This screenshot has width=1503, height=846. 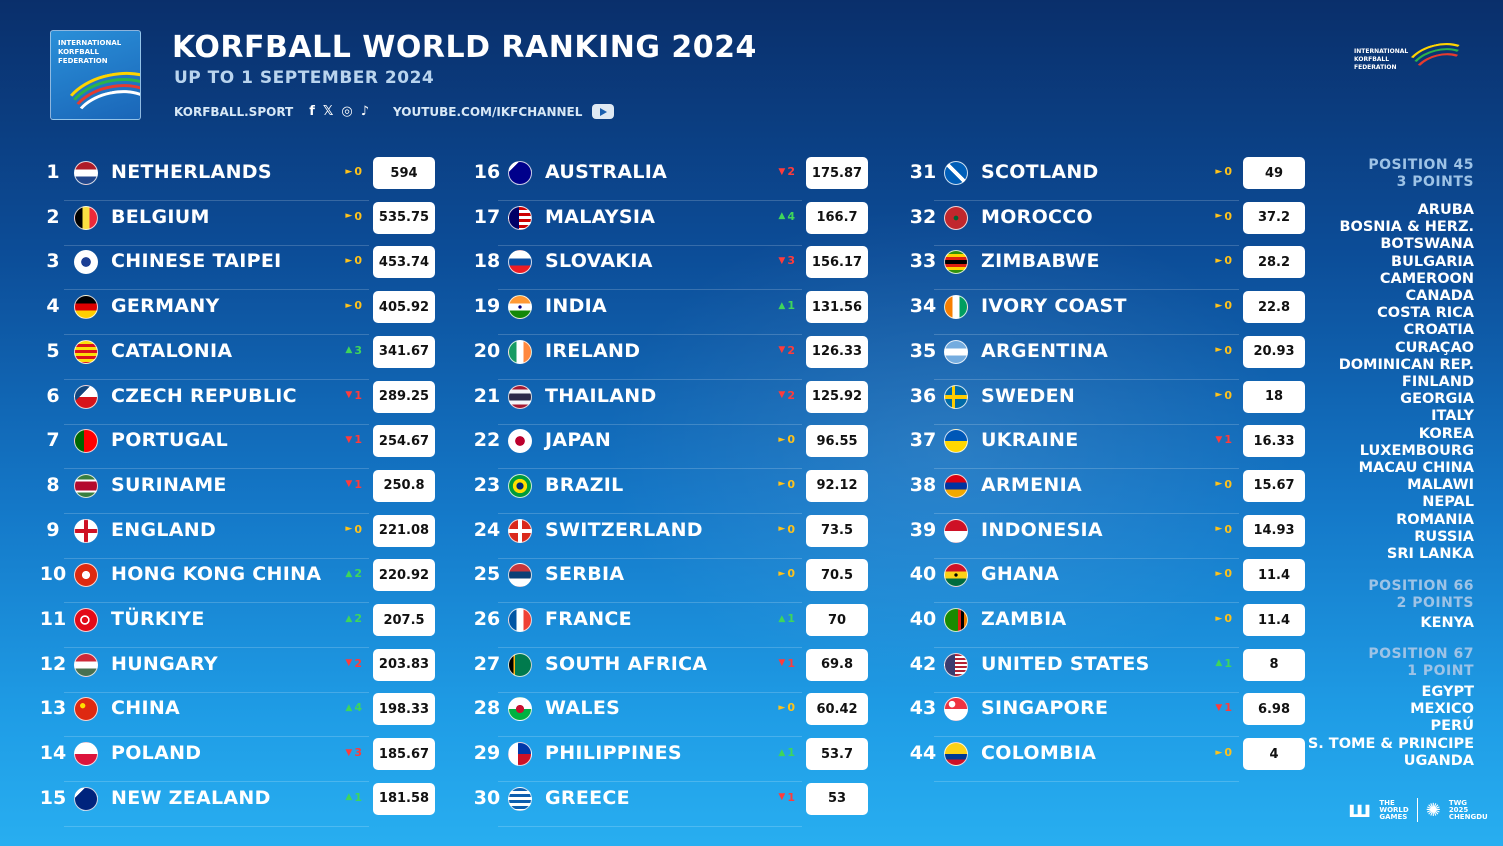 I want to click on flag-czech-republic-icon, so click(x=86, y=396).